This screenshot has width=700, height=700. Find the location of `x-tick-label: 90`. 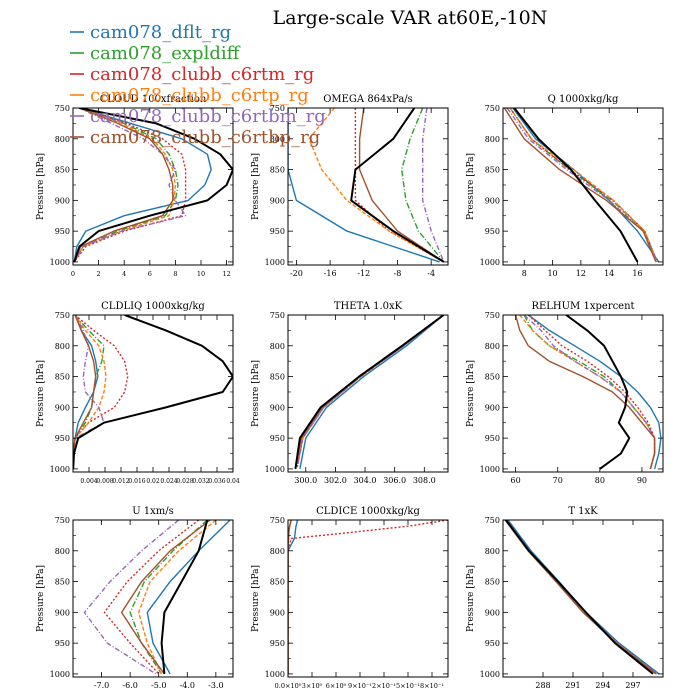

x-tick-label: 90 is located at coordinates (642, 480).